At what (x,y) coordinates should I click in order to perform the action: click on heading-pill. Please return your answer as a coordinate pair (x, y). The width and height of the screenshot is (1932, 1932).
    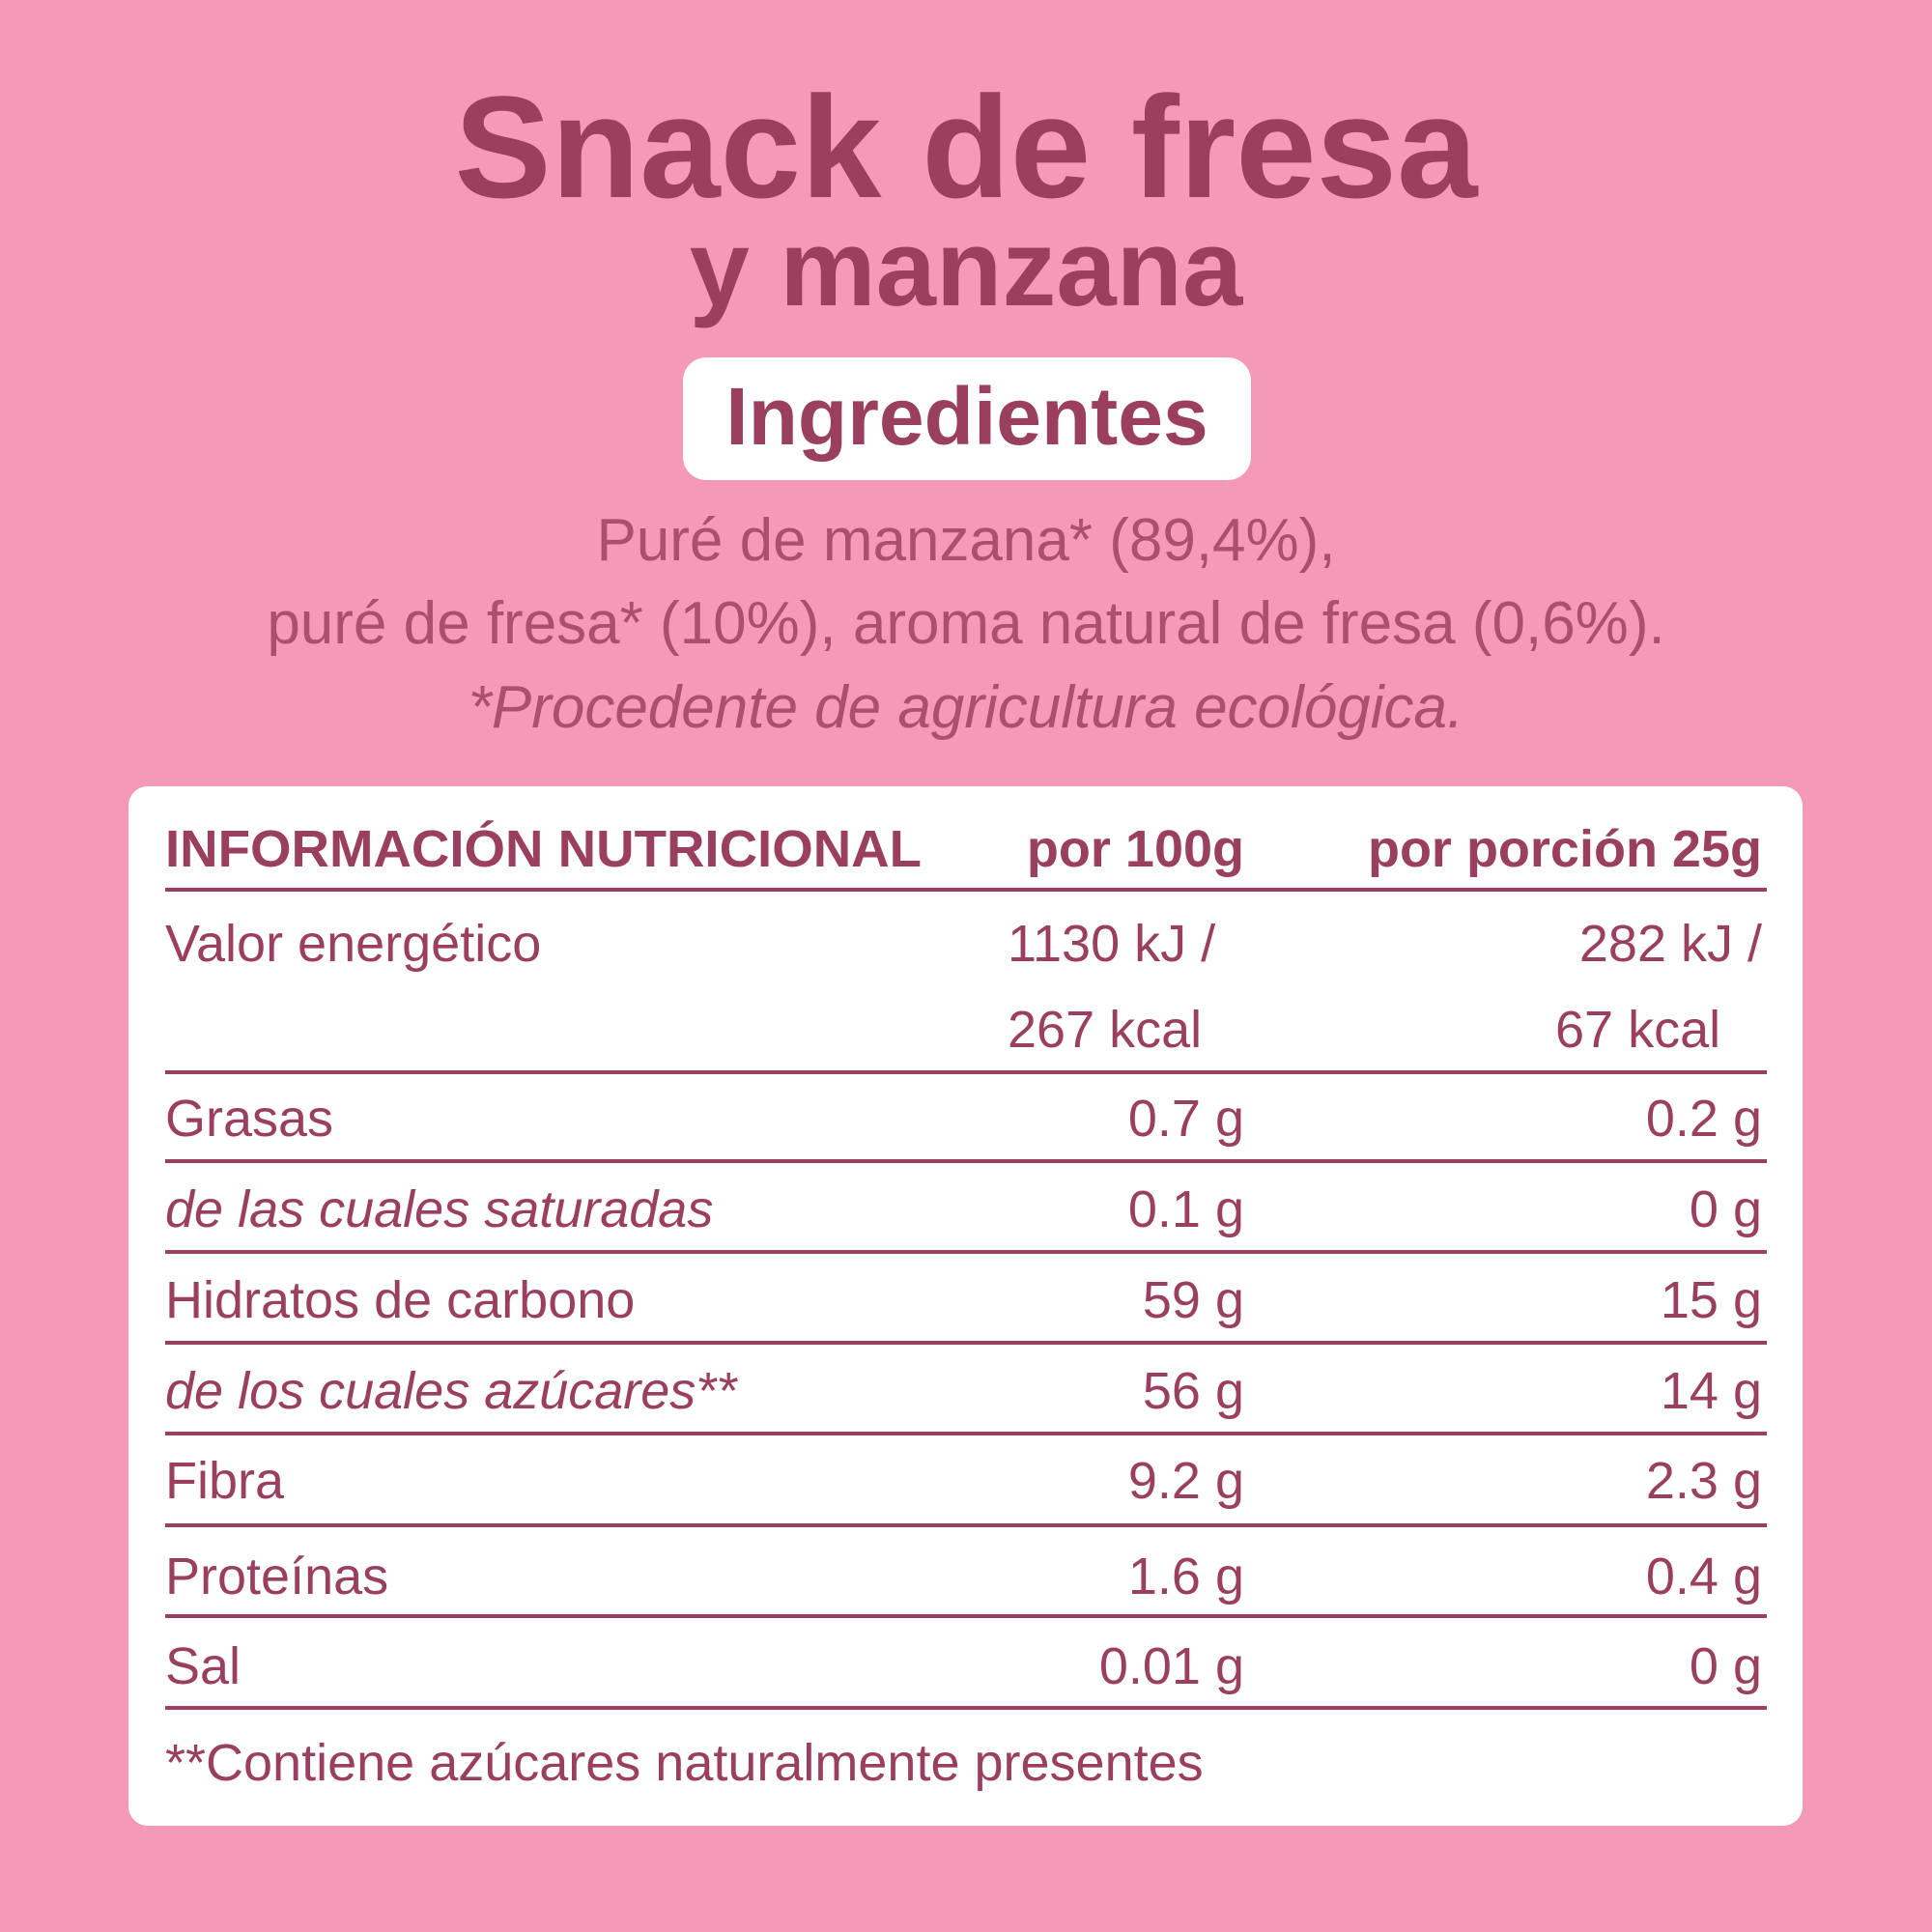
    Looking at the image, I should click on (967, 418).